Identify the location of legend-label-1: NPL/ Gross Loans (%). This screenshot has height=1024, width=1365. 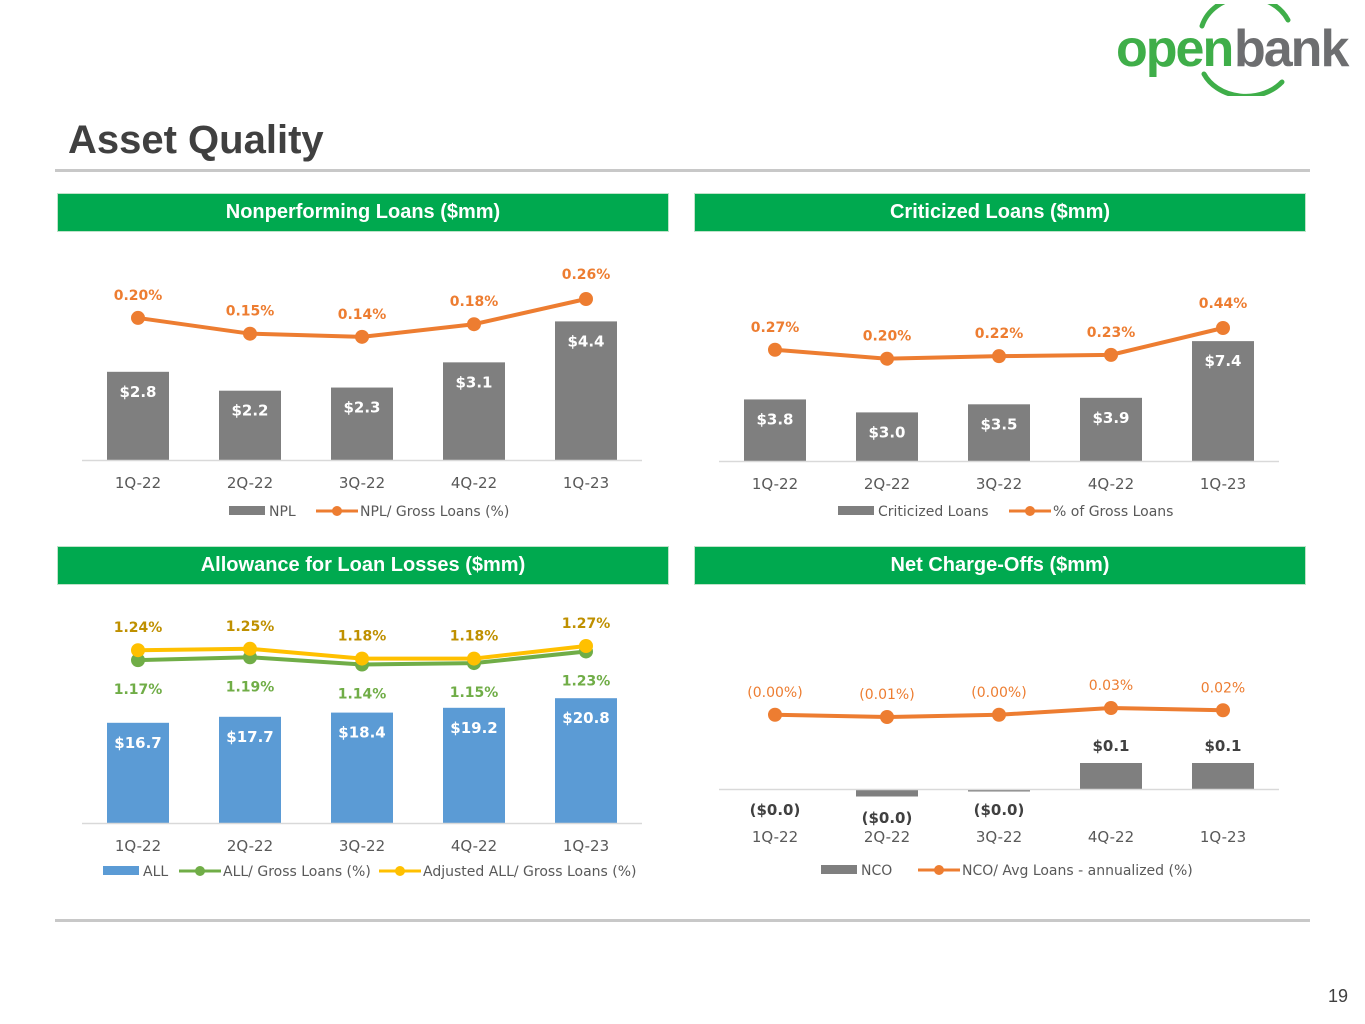
(434, 512).